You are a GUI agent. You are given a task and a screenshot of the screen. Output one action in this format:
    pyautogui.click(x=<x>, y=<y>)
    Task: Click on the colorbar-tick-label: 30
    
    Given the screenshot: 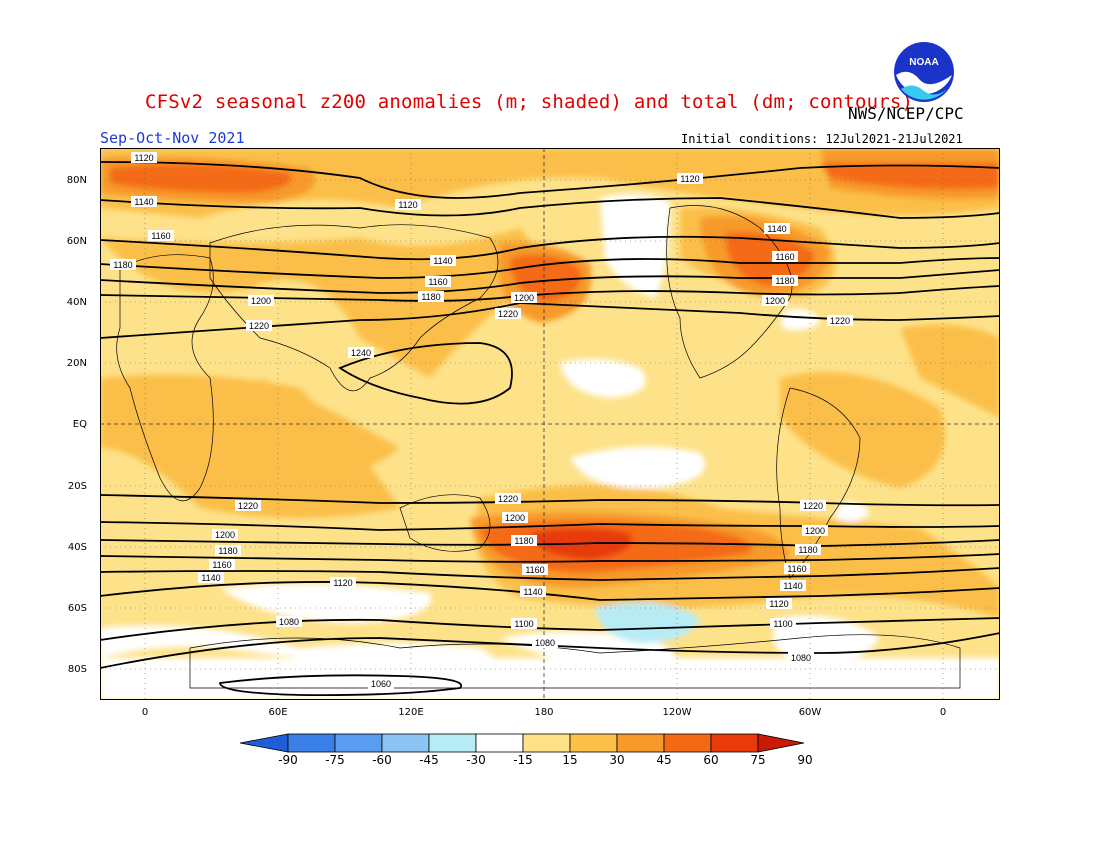 What is the action you would take?
    pyautogui.click(x=617, y=760)
    